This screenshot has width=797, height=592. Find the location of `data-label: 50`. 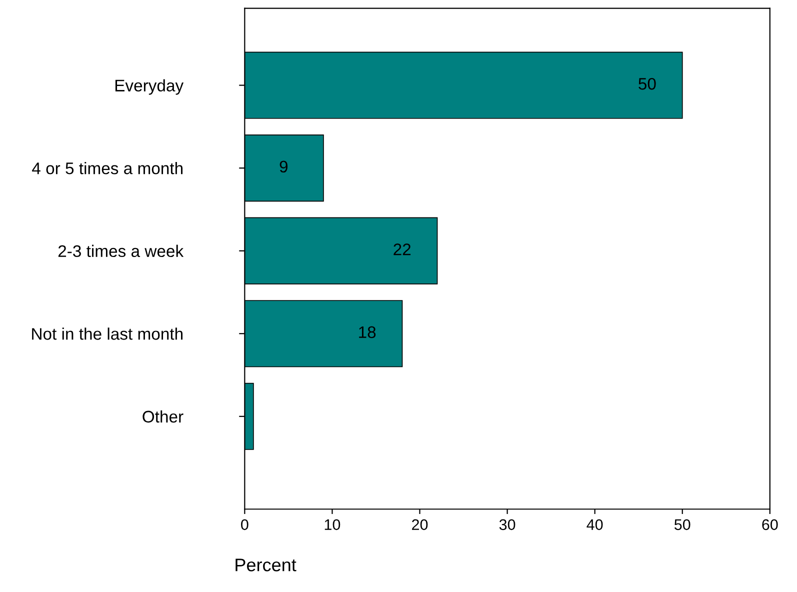

data-label: 50 is located at coordinates (647, 84).